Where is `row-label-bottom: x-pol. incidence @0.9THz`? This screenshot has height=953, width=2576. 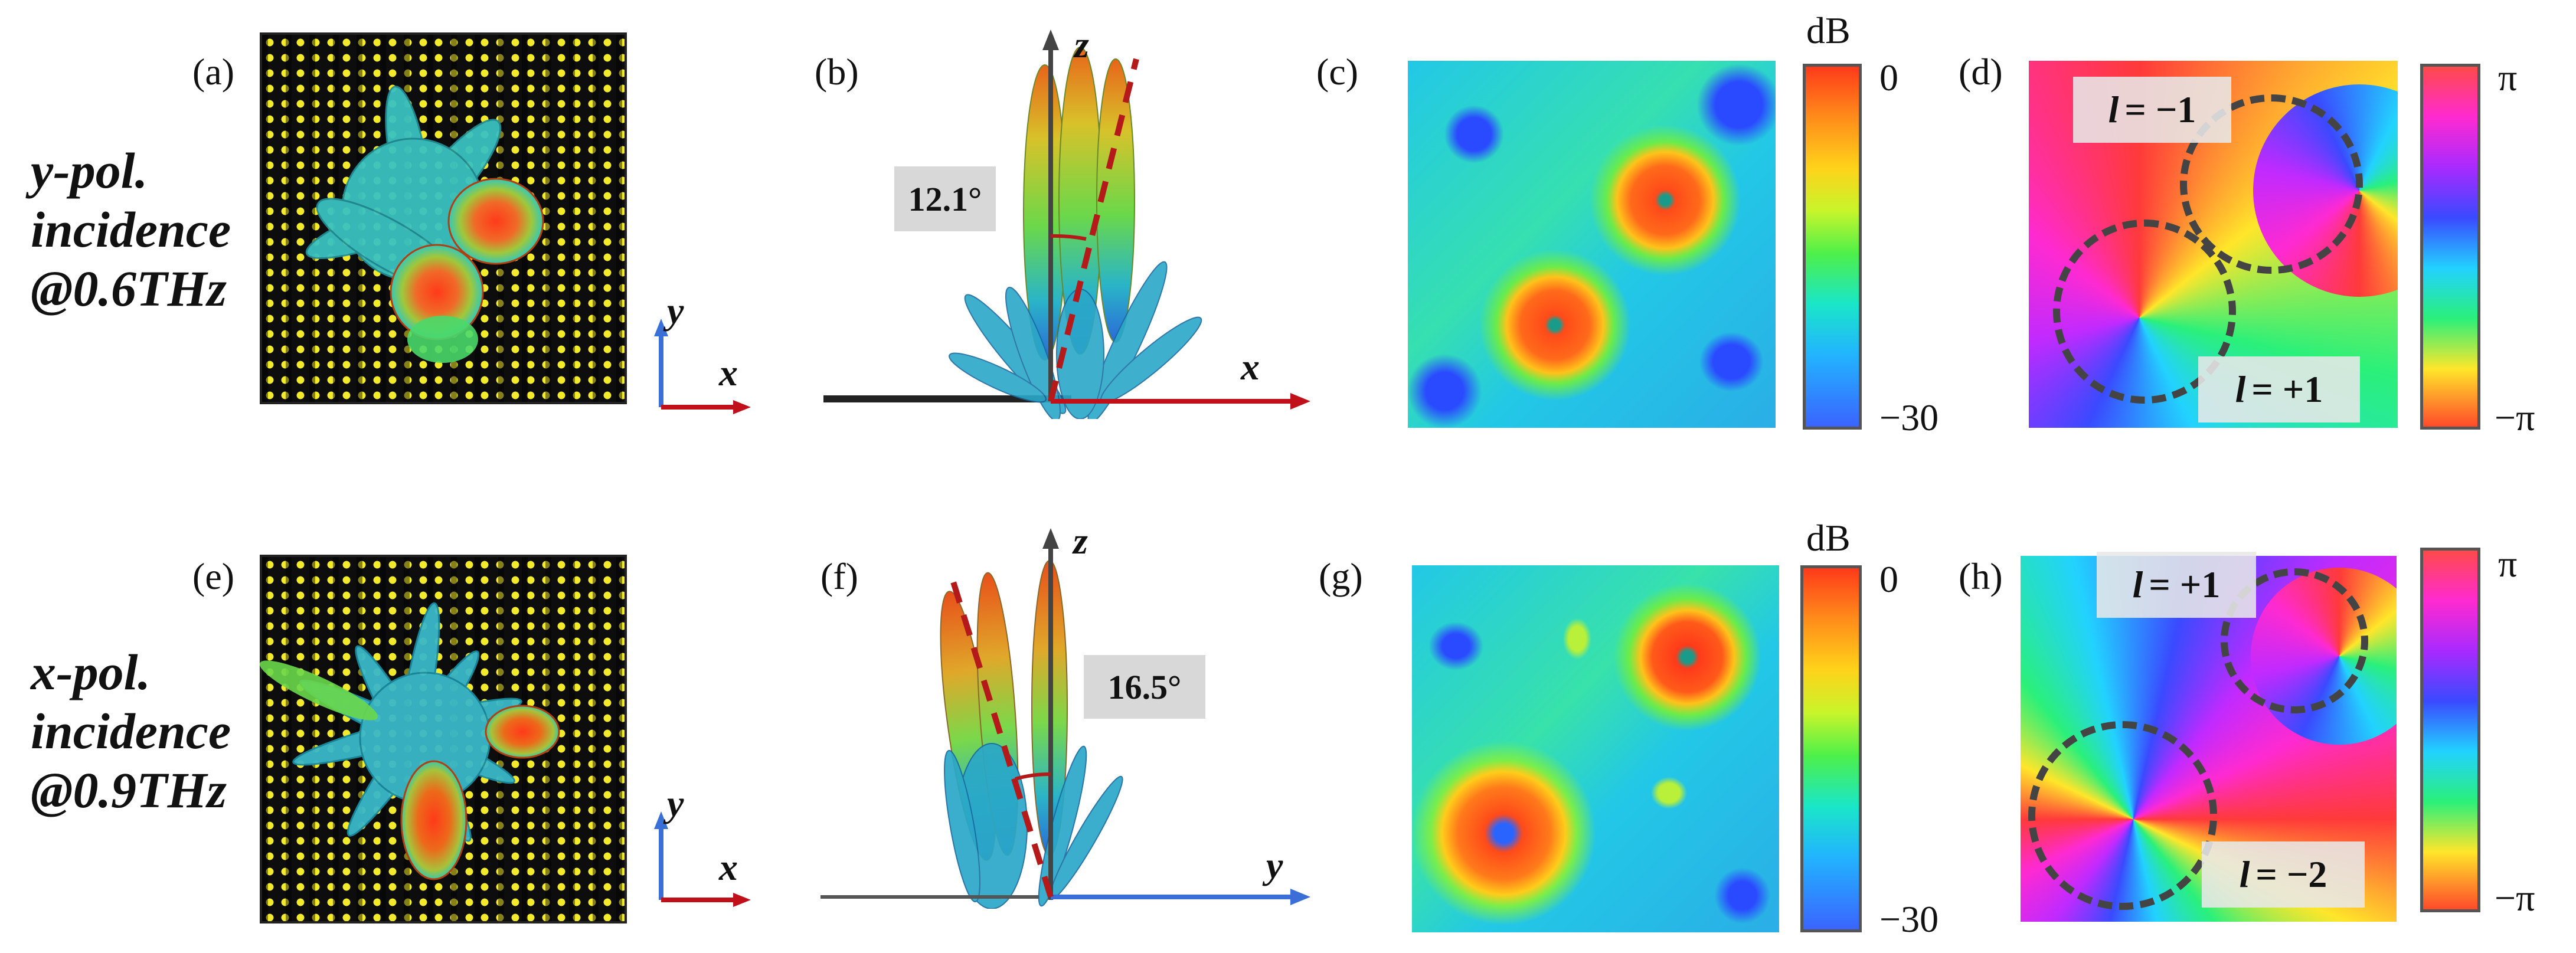 row-label-bottom: x-pol. incidence @0.9THz is located at coordinates (131, 731).